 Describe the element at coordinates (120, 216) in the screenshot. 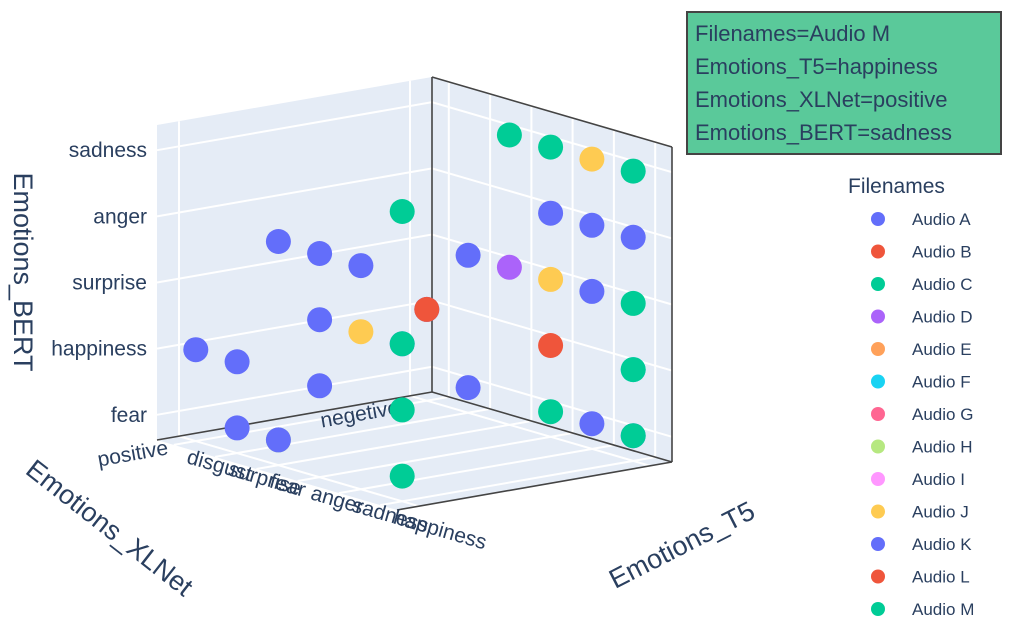

I see `z-tick-label: anger` at that location.